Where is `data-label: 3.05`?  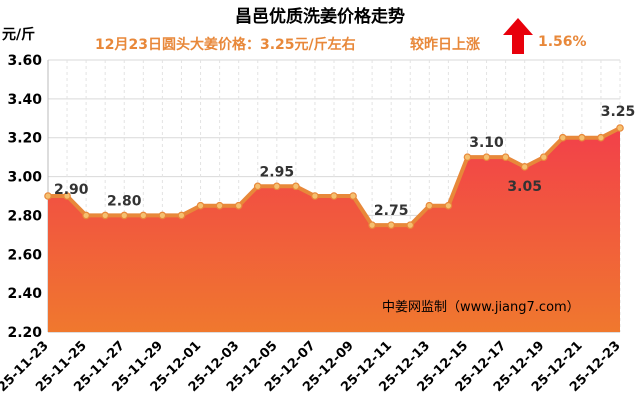 data-label: 3.05 is located at coordinates (524, 187).